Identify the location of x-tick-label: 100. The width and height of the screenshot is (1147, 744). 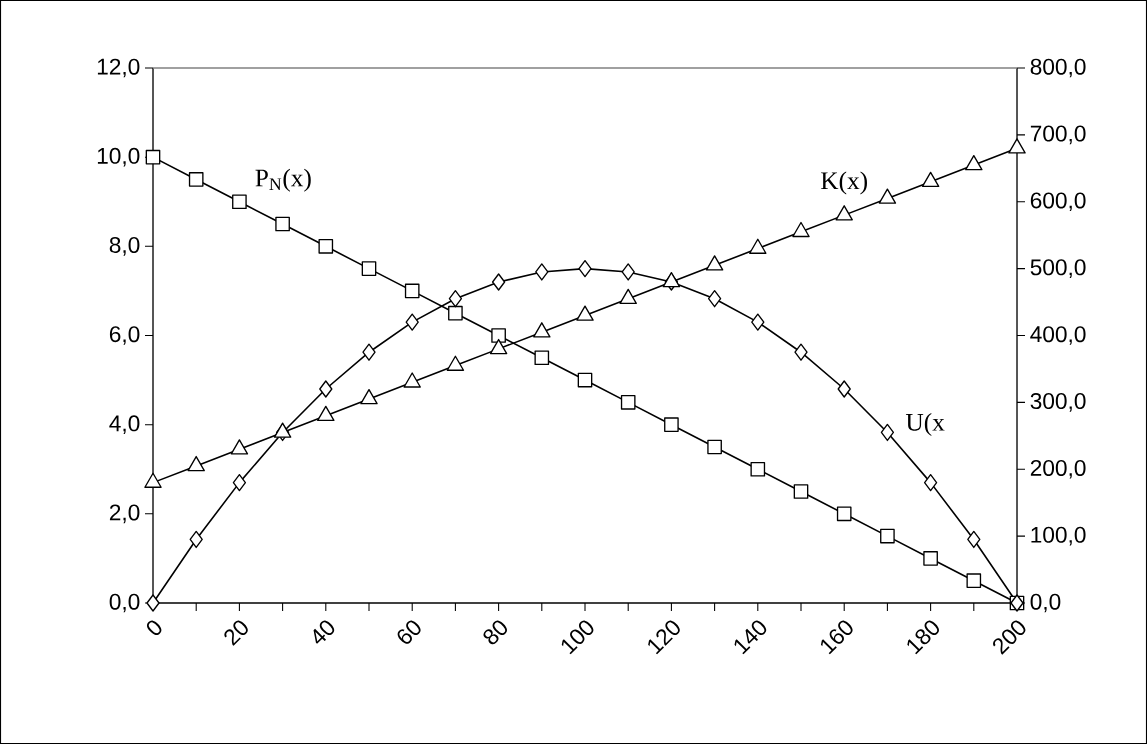
(577, 637).